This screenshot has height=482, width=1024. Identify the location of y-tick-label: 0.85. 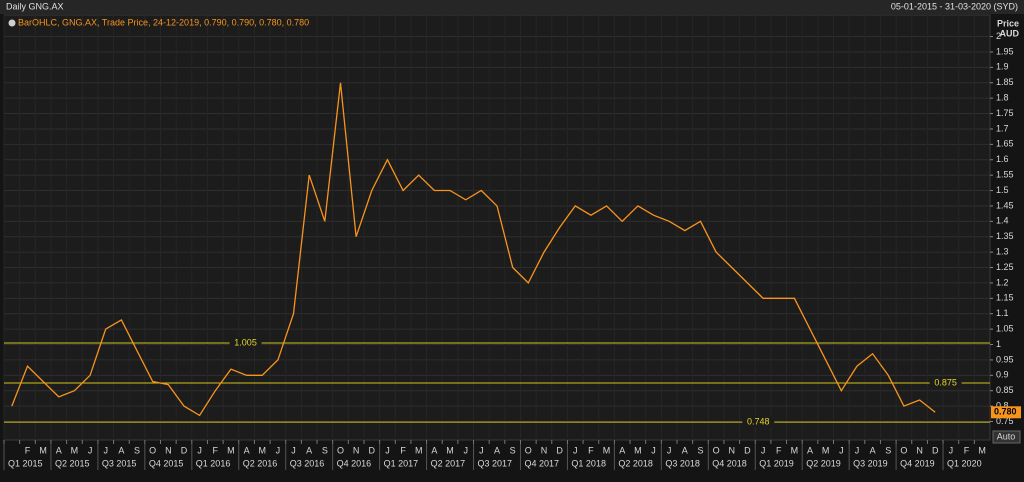
(1005, 390).